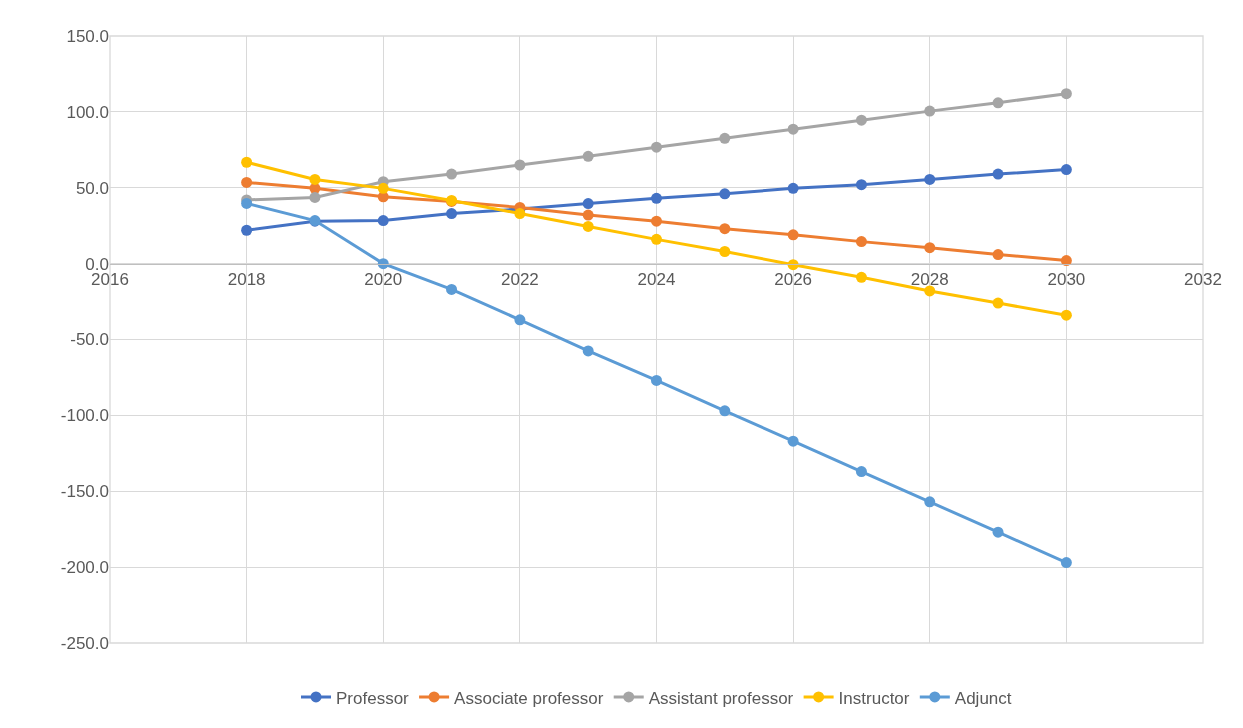 The image size is (1243, 728). What do you see at coordinates (373, 698) in the screenshot?
I see `legend-label: Professor` at bounding box center [373, 698].